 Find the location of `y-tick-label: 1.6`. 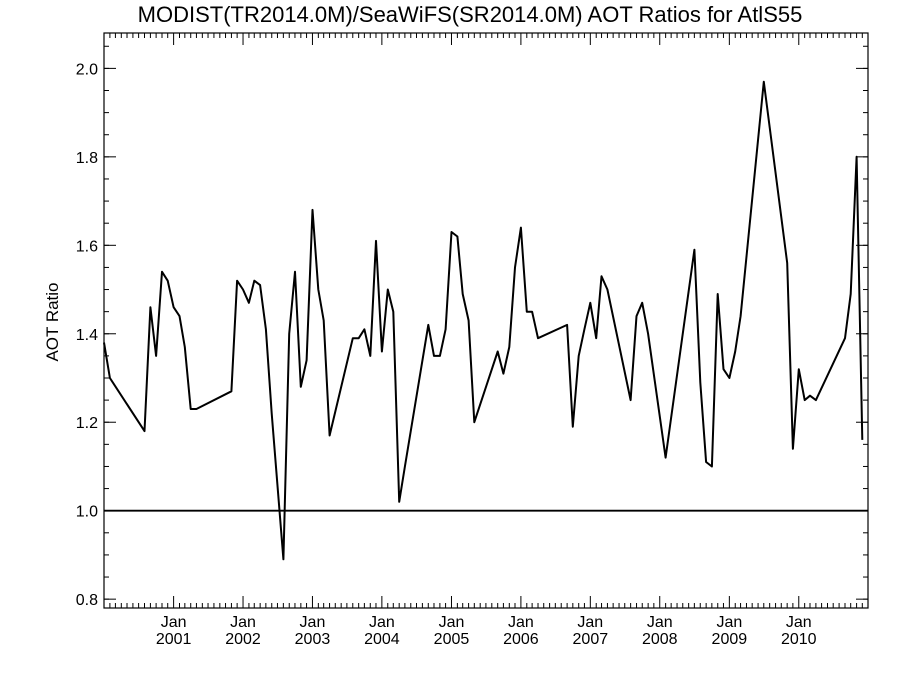

y-tick-label: 1.6 is located at coordinates (87, 246).